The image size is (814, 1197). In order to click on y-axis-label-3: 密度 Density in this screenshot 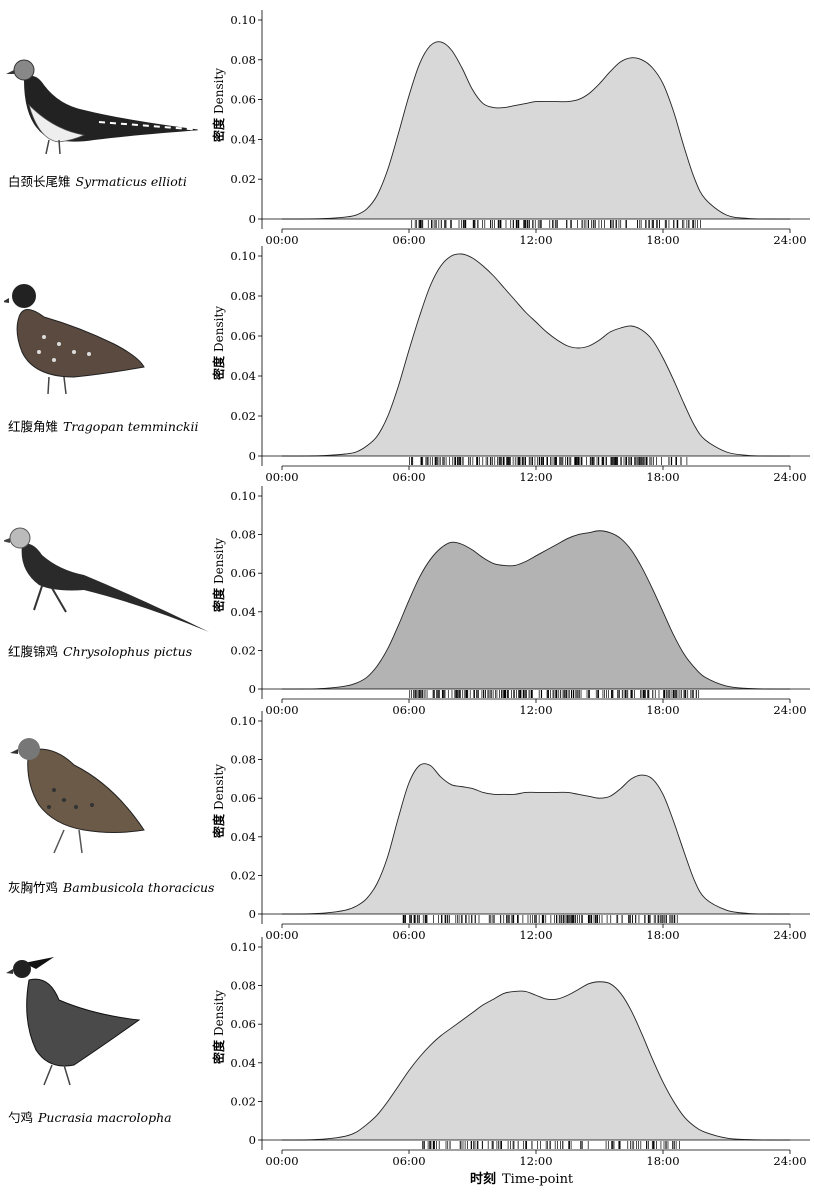, I will do `click(218, 575)`.